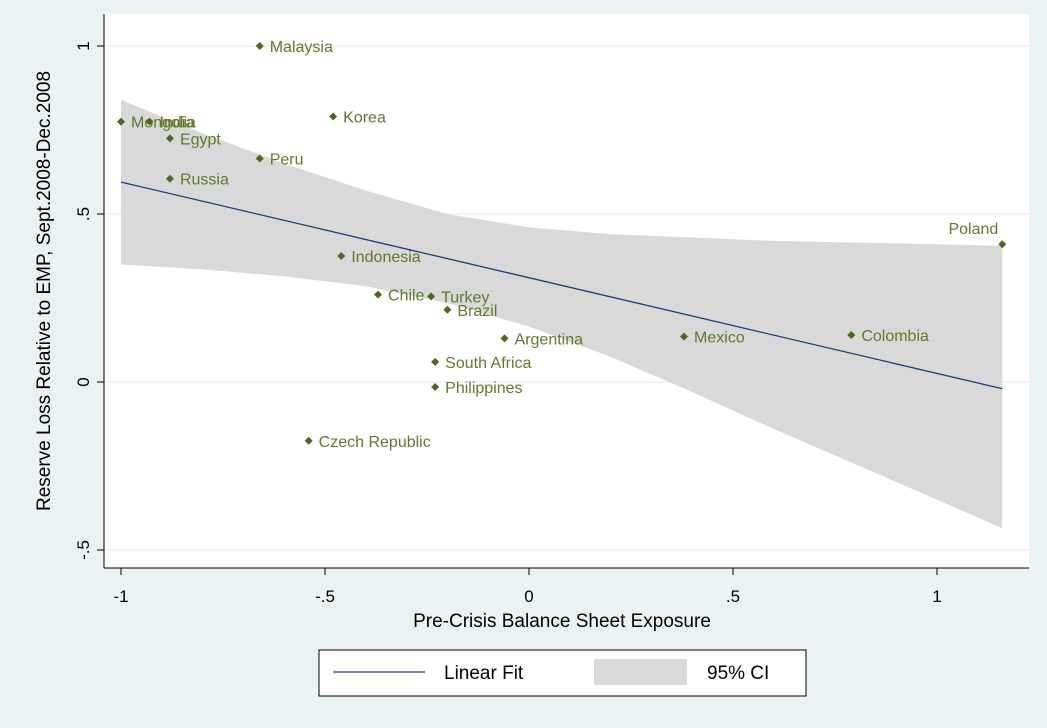 The height and width of the screenshot is (728, 1047). Describe the element at coordinates (83, 550) in the screenshot. I see `y-tick-label: -.5` at that location.